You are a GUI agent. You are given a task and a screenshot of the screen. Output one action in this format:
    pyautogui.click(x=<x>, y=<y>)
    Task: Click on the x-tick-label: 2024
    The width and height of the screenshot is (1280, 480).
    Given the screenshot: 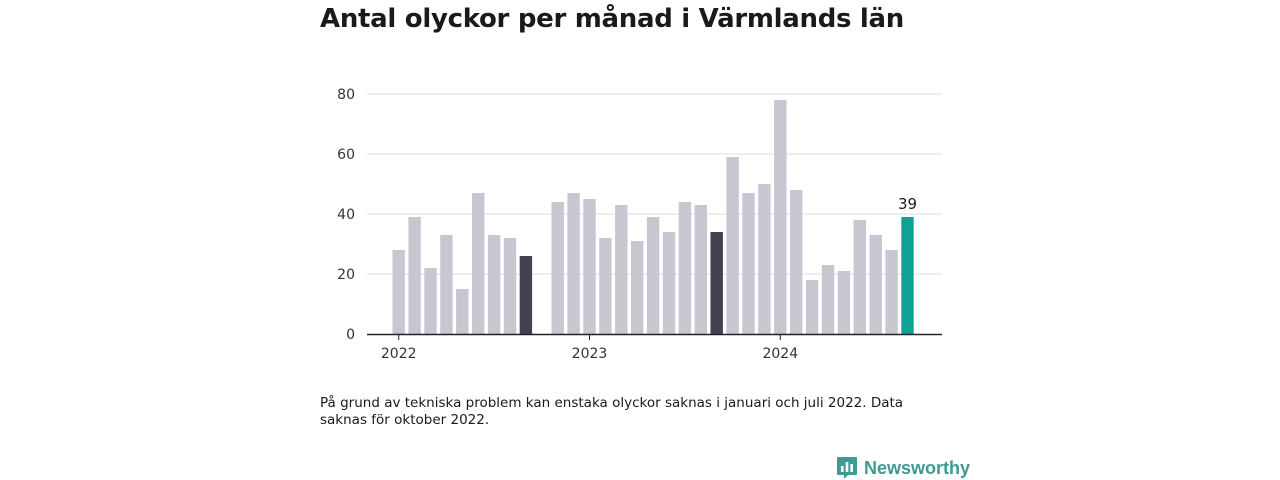 What is the action you would take?
    pyautogui.click(x=780, y=354)
    